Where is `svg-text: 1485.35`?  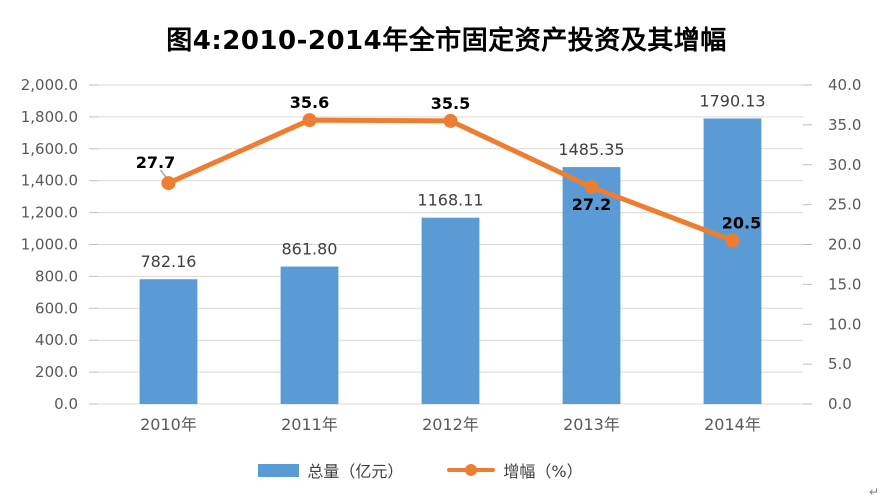
svg-text: 1485.35 is located at coordinates (591, 149).